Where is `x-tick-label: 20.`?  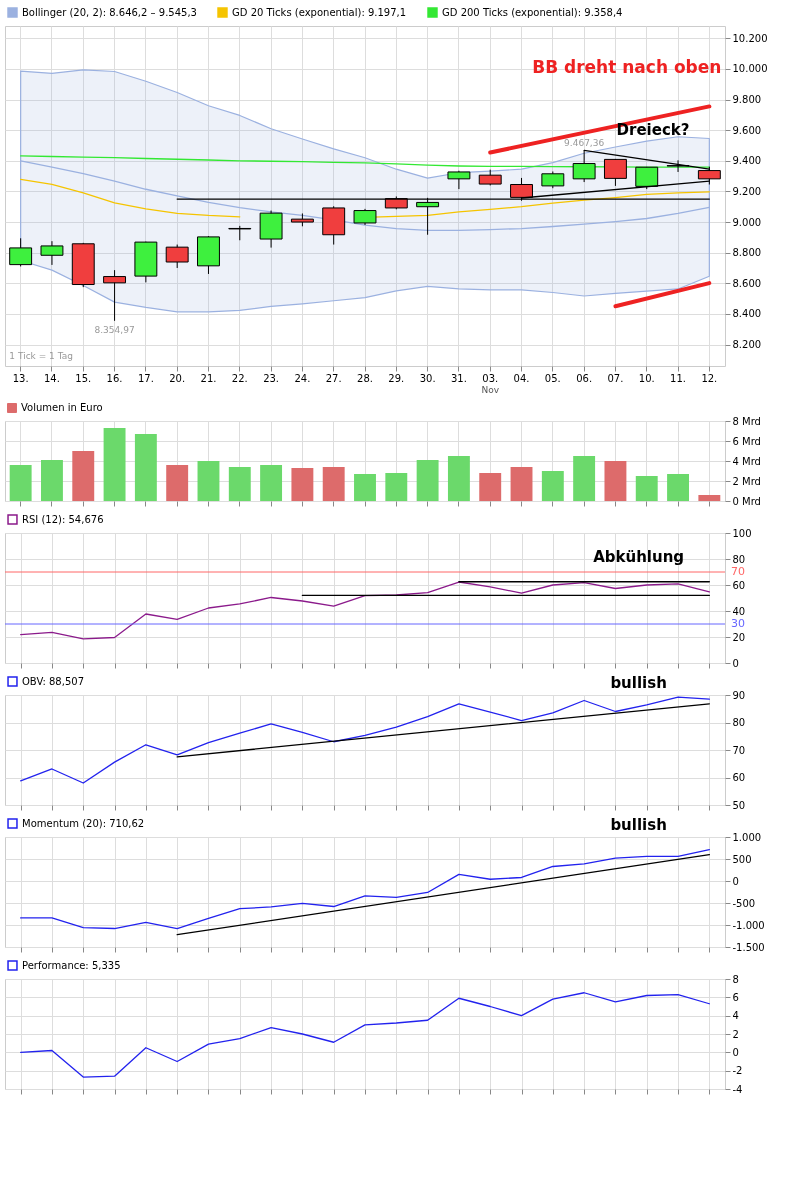 x-tick-label: 20. is located at coordinates (177, 378).